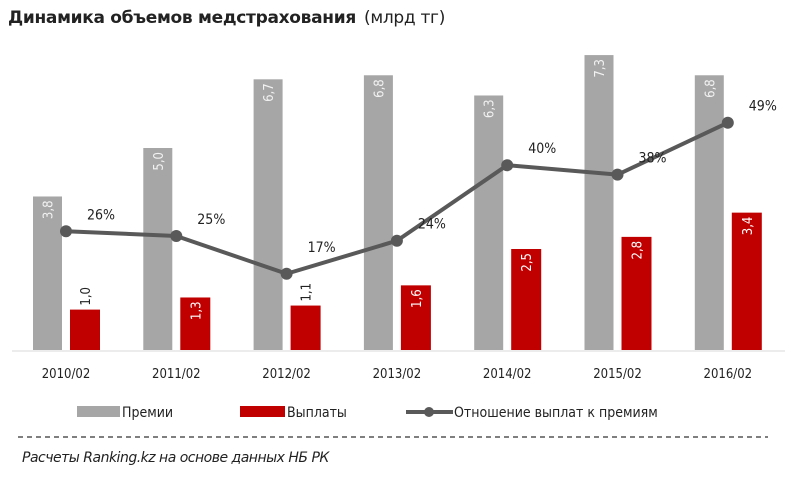  I want to click on x-tick-label: 2012/02, so click(286, 374).